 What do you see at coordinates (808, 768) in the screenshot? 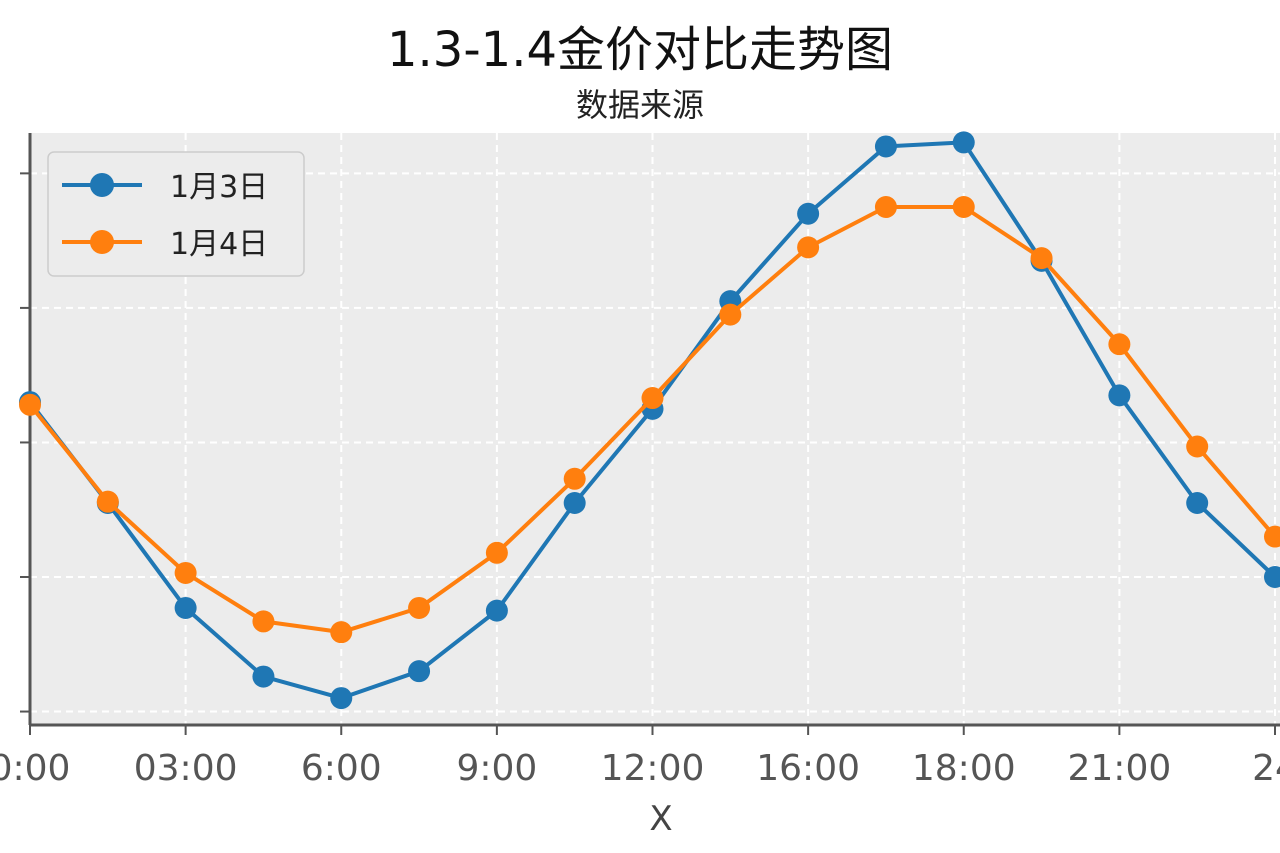
I see `x-tick-label: 16:00` at bounding box center [808, 768].